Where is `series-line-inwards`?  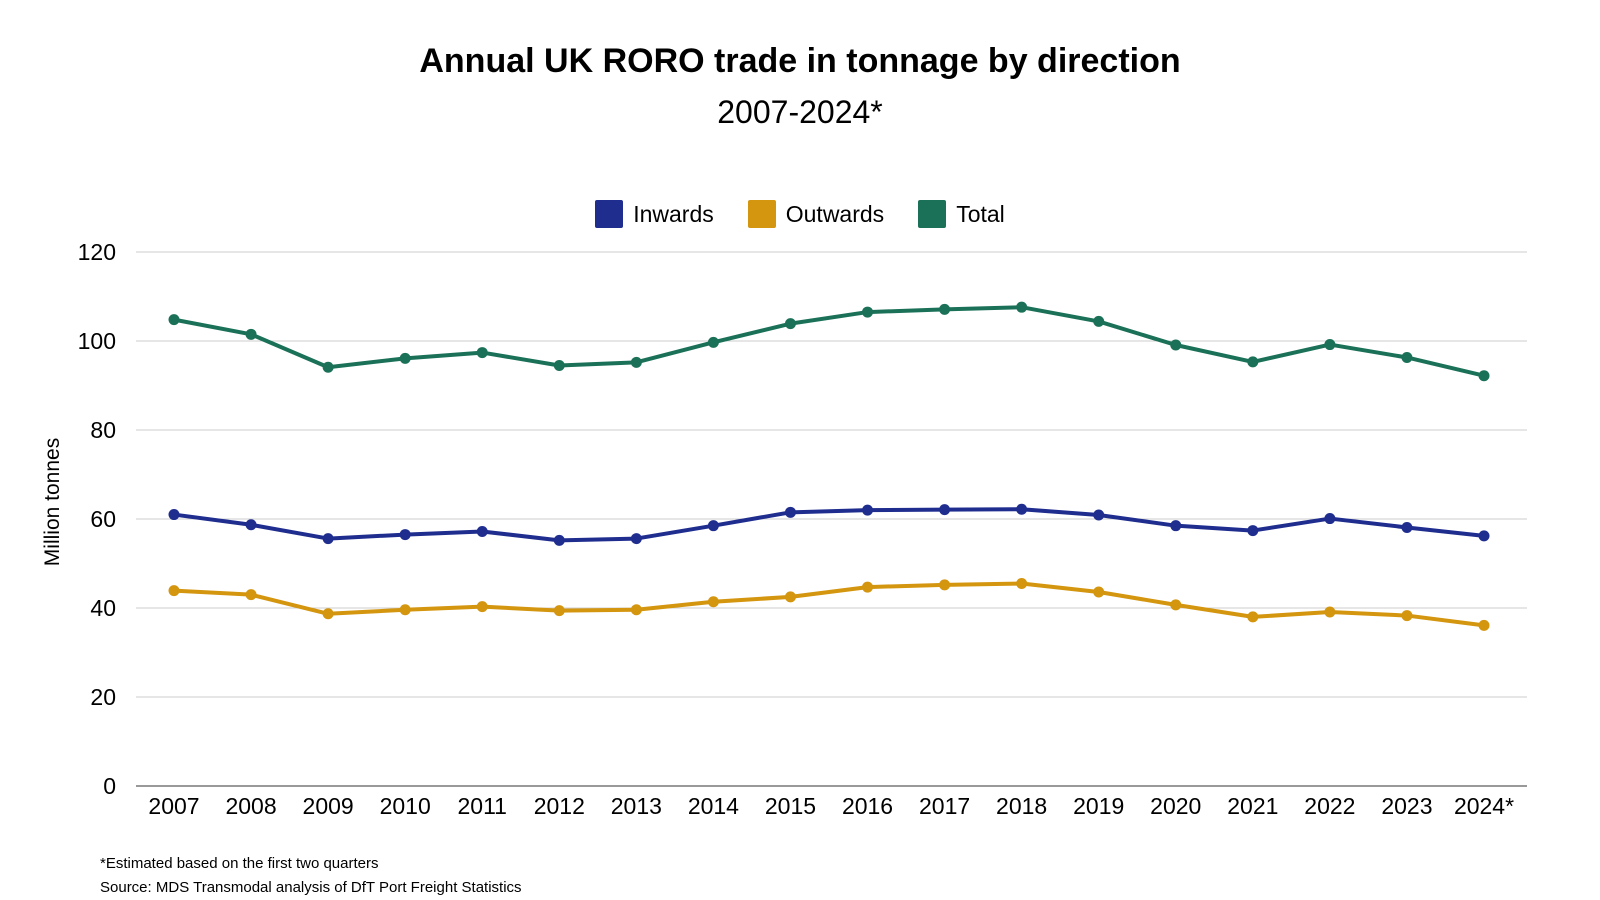 series-line-inwards is located at coordinates (829, 525).